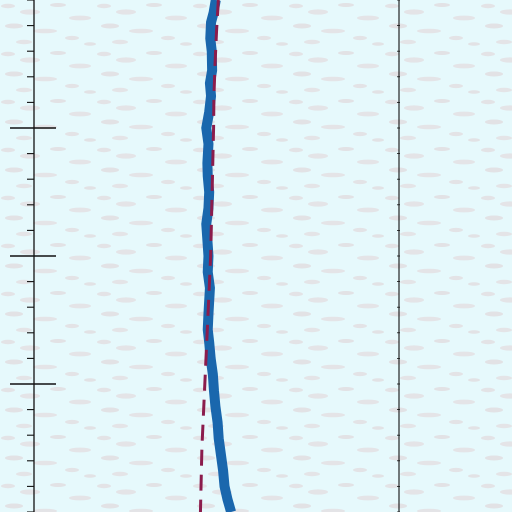 The height and width of the screenshot is (512, 512). I want to click on series-group, so click(217, 256).